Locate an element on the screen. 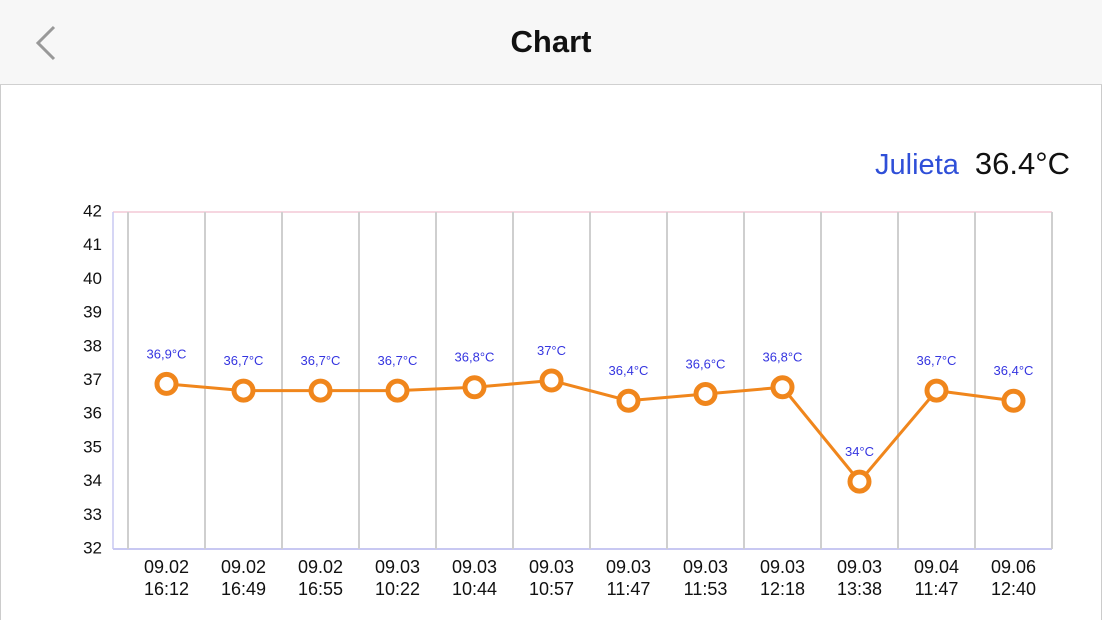 This screenshot has height=620, width=1102. nav-title: Chart is located at coordinates (551, 41).